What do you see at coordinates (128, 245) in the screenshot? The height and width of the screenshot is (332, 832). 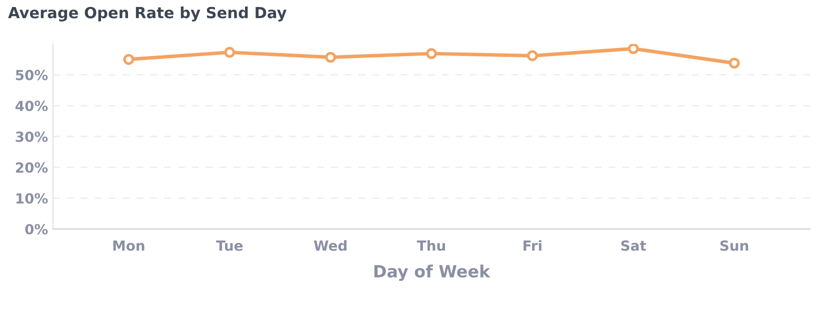 I see `x-tick-label: Mon` at bounding box center [128, 245].